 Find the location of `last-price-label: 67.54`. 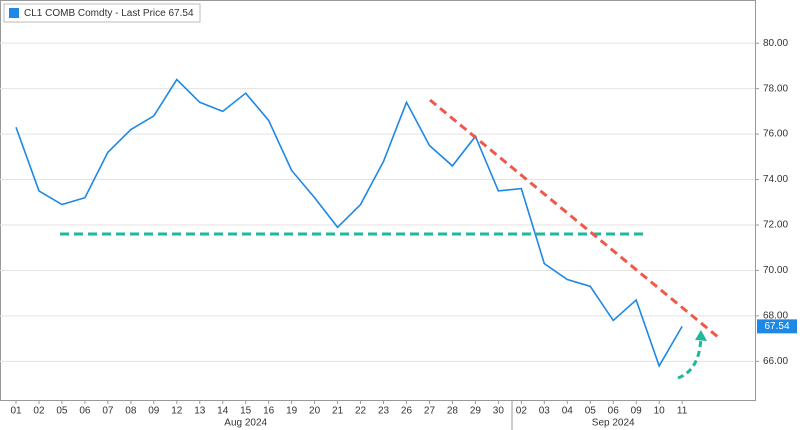

last-price-label: 67.54 is located at coordinates (776, 326).